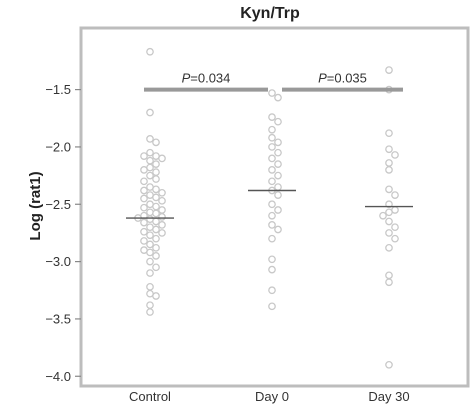 Image resolution: width=474 pixels, height=406 pixels. I want to click on chart-title: Kyn/Trp, so click(270, 13).